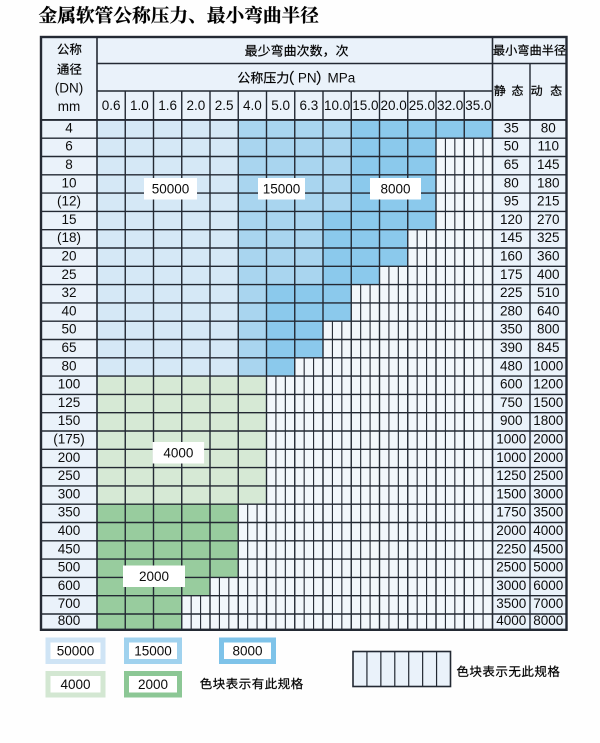 The width and height of the screenshot is (600, 743). What do you see at coordinates (511, 201) in the screenshot?
I see `svg-text: 95` at bounding box center [511, 201].